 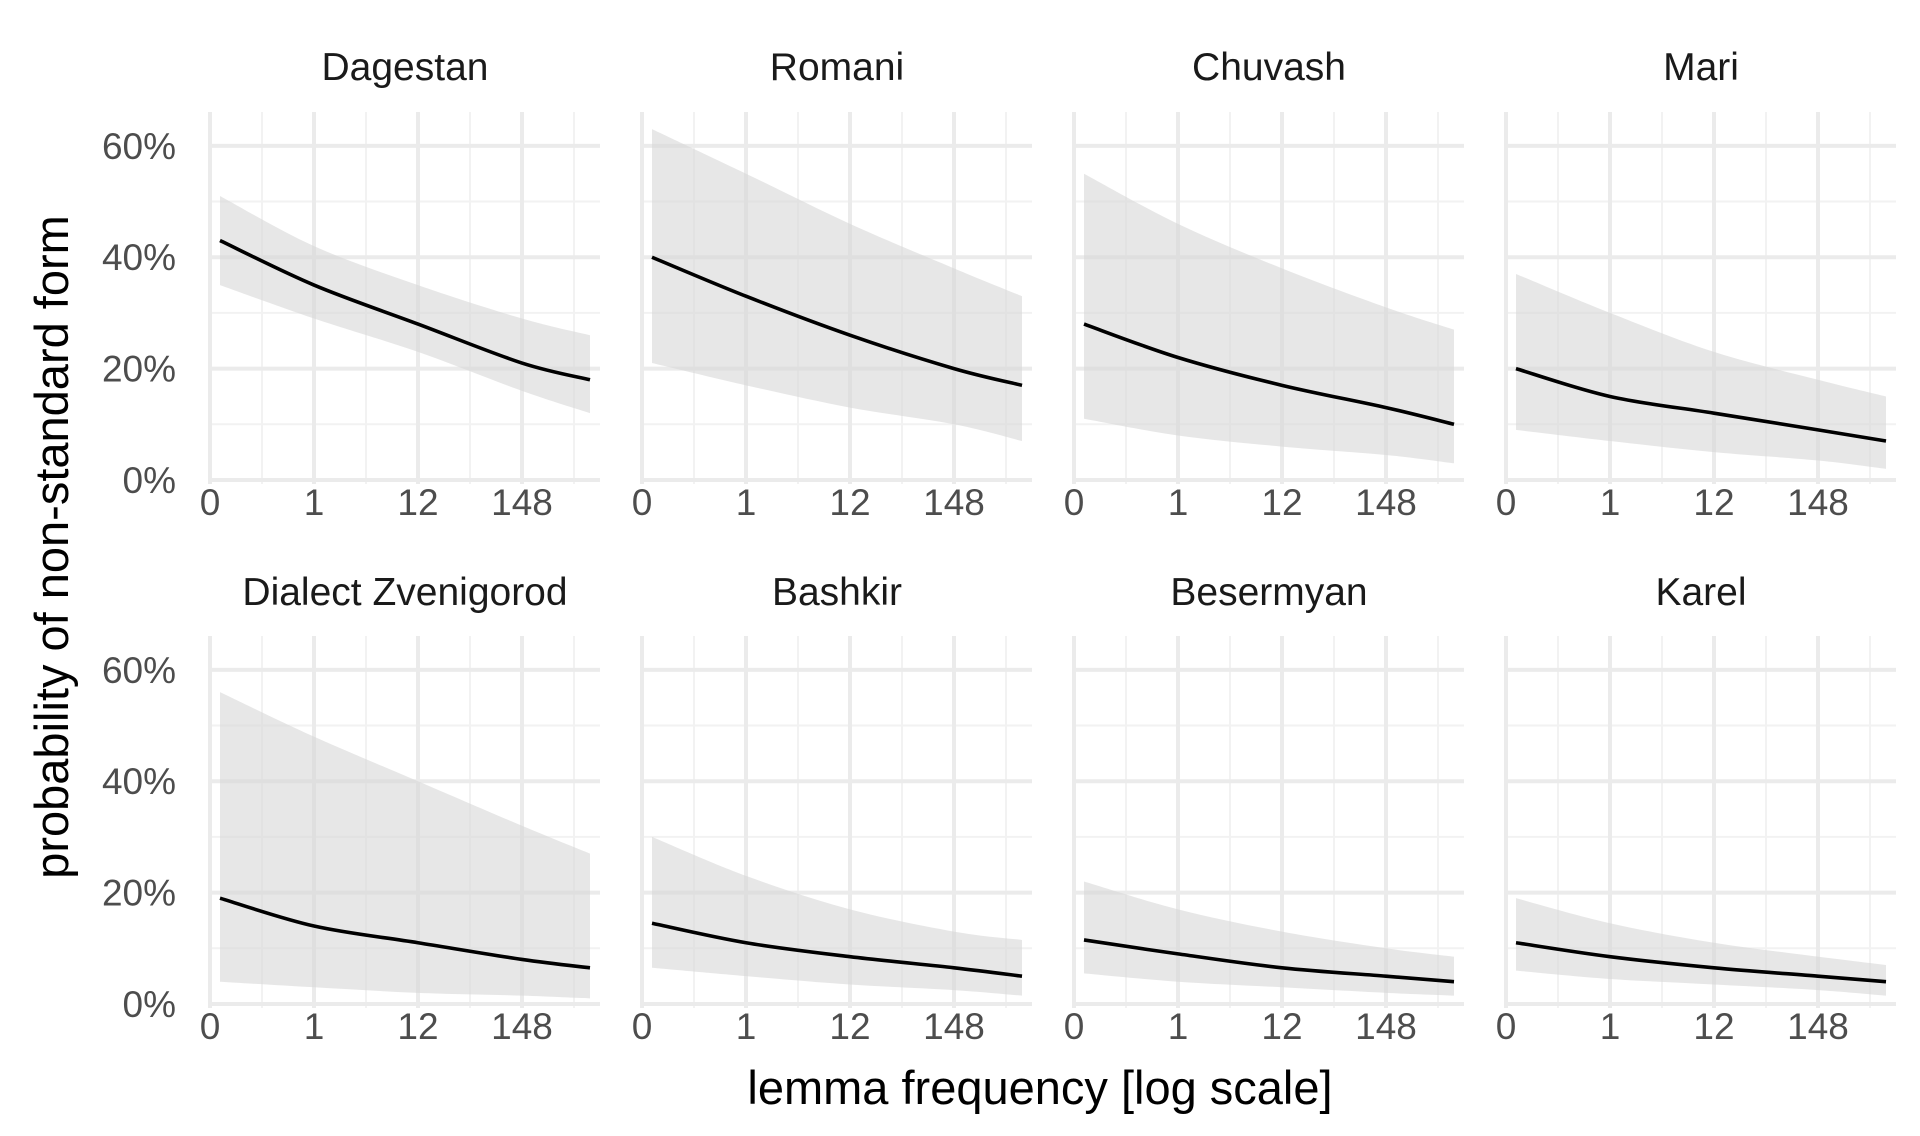 I want to click on facet-panel: Dialect Zvenigorod 0 1 12 148 0% 20% 40% 60%, so click(x=351, y=809).